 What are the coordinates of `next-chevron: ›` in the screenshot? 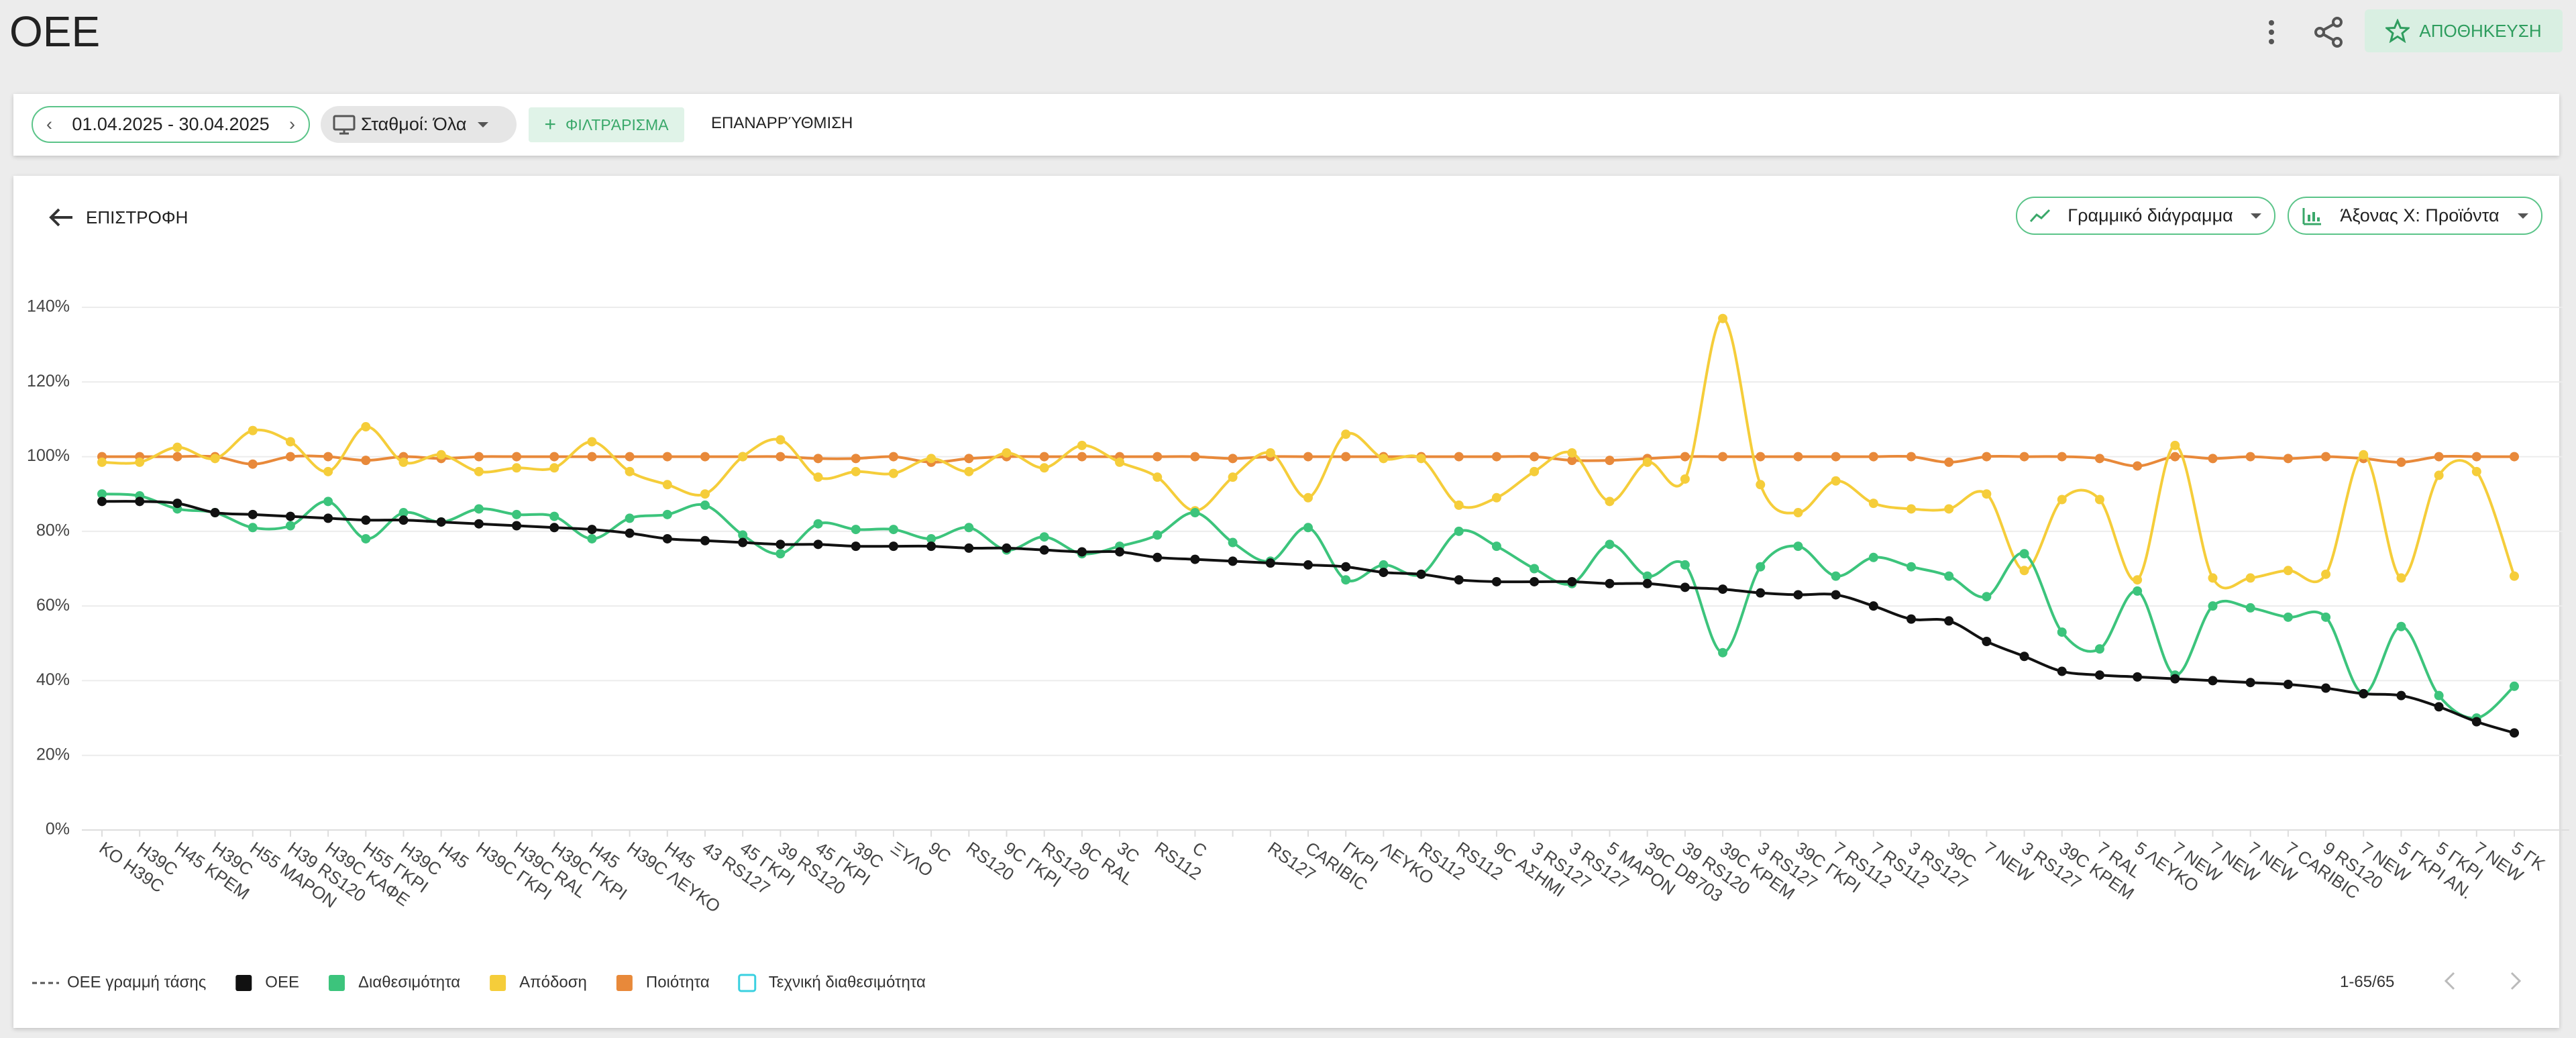 It's located at (291, 124).